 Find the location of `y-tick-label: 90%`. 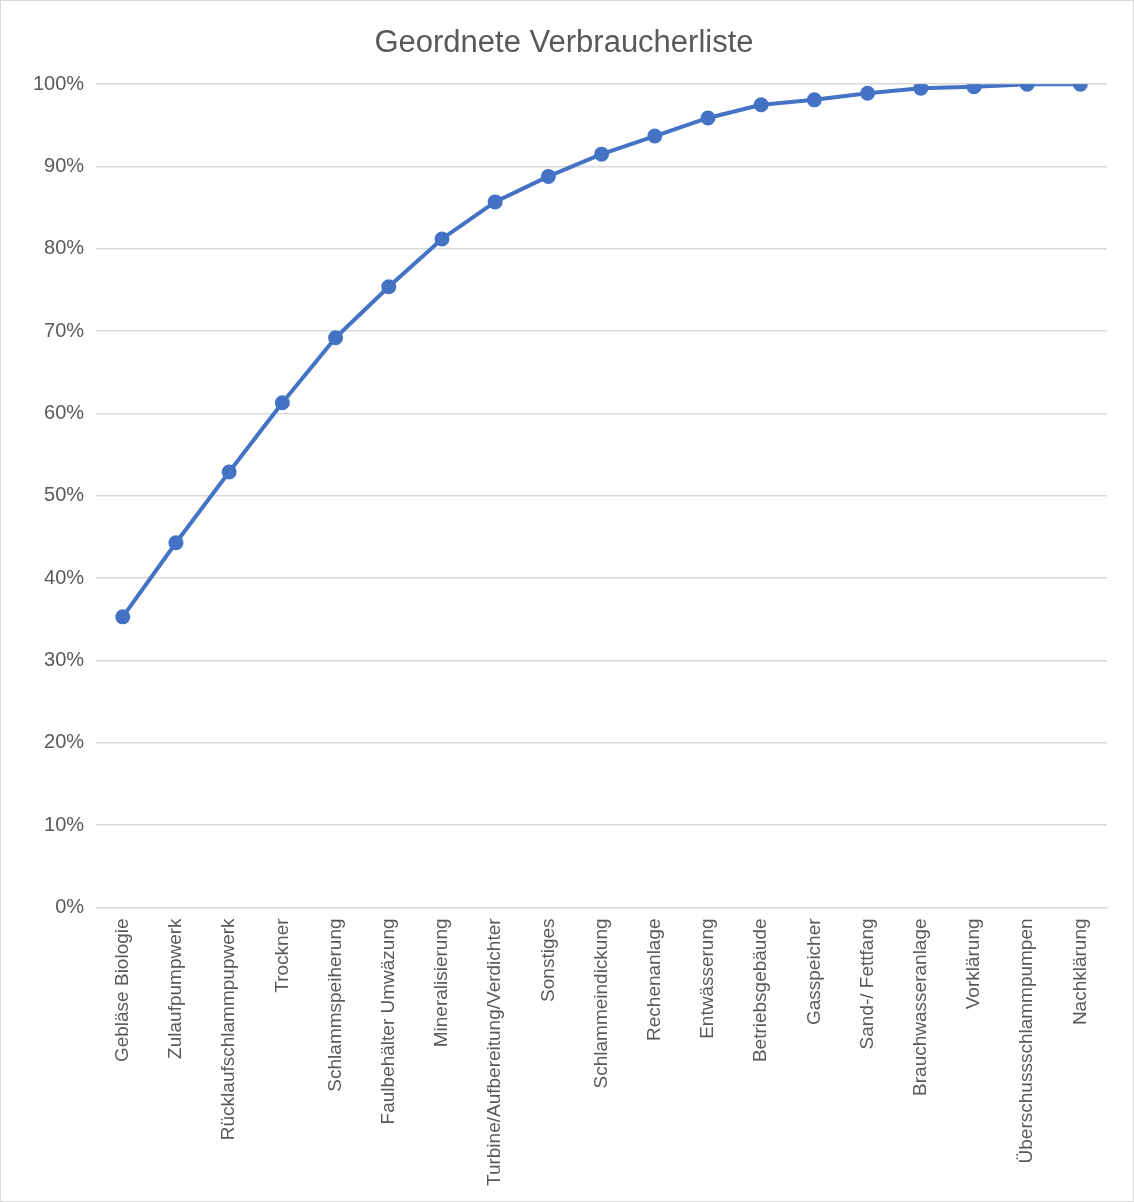

y-tick-label: 90% is located at coordinates (64, 165).